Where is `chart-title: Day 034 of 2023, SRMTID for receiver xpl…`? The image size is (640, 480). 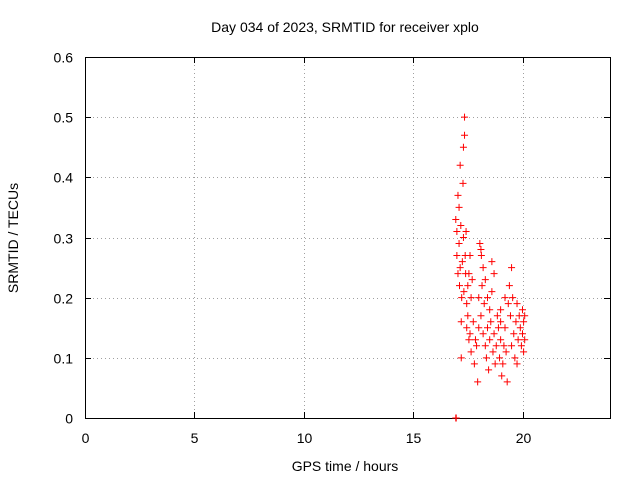 chart-title: Day 034 of 2023, SRMTID for receiver xpl… is located at coordinates (345, 27).